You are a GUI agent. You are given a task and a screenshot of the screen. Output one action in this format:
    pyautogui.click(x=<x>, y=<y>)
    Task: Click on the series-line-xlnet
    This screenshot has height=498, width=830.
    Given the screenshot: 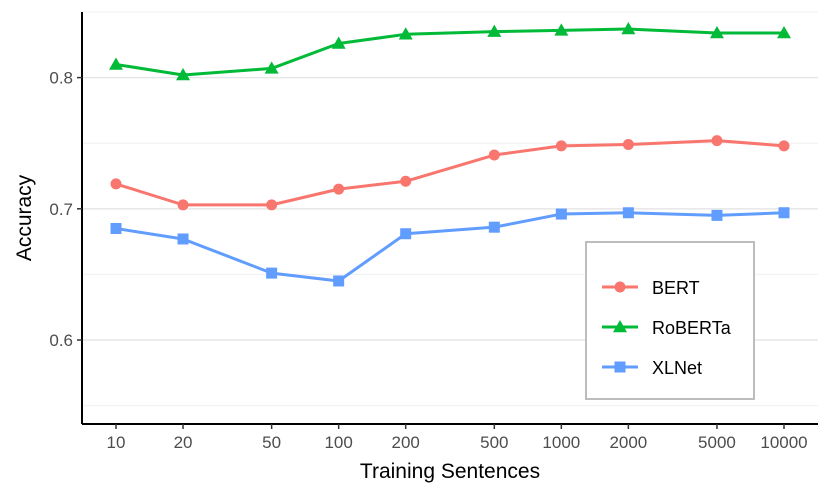 What is the action you would take?
    pyautogui.click(x=450, y=247)
    